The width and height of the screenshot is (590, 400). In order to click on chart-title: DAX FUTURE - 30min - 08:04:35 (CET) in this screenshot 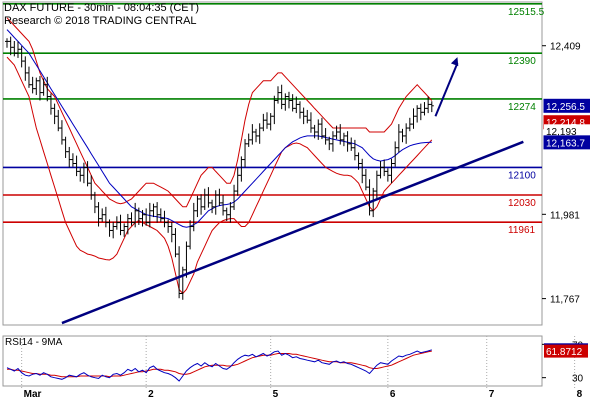, I will do `click(101, 8)`.